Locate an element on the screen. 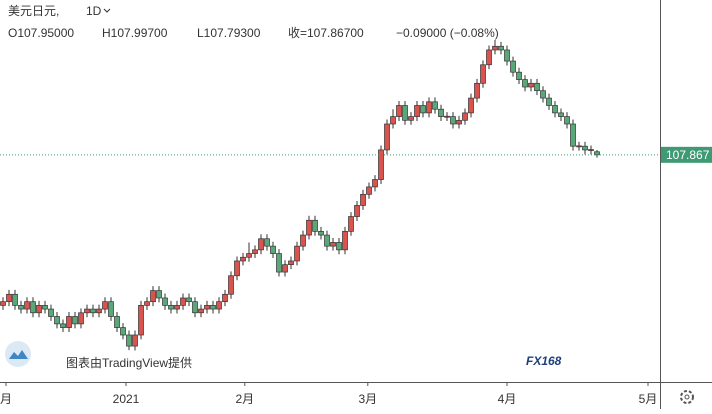 This screenshot has height=414, width=712. legend-change: −0.09000 (−0.08%) is located at coordinates (447, 33).